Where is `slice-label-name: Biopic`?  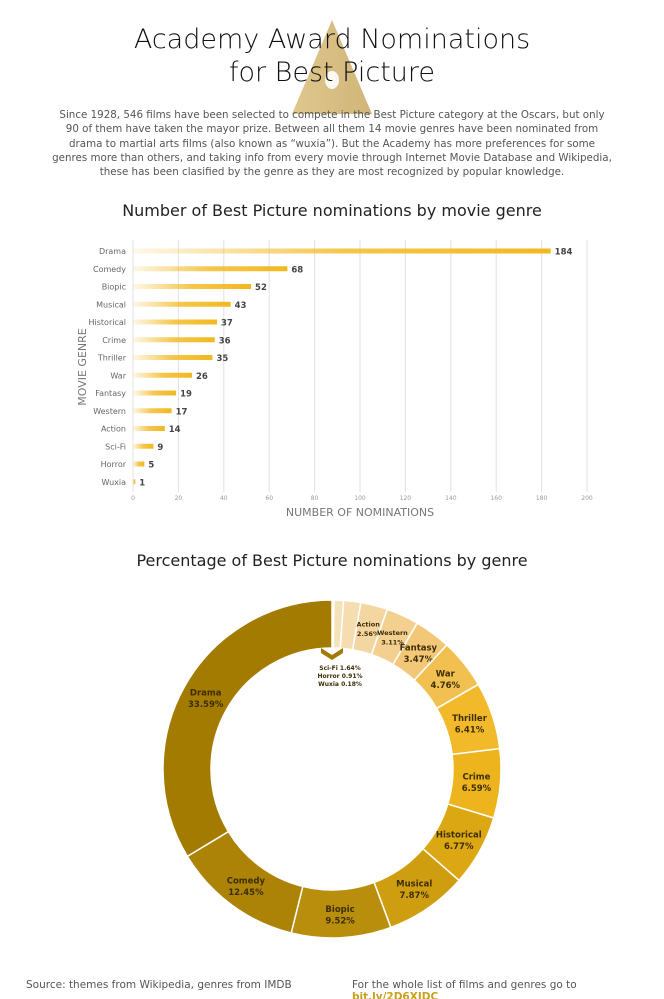
slice-label-name: Biopic is located at coordinates (339, 910).